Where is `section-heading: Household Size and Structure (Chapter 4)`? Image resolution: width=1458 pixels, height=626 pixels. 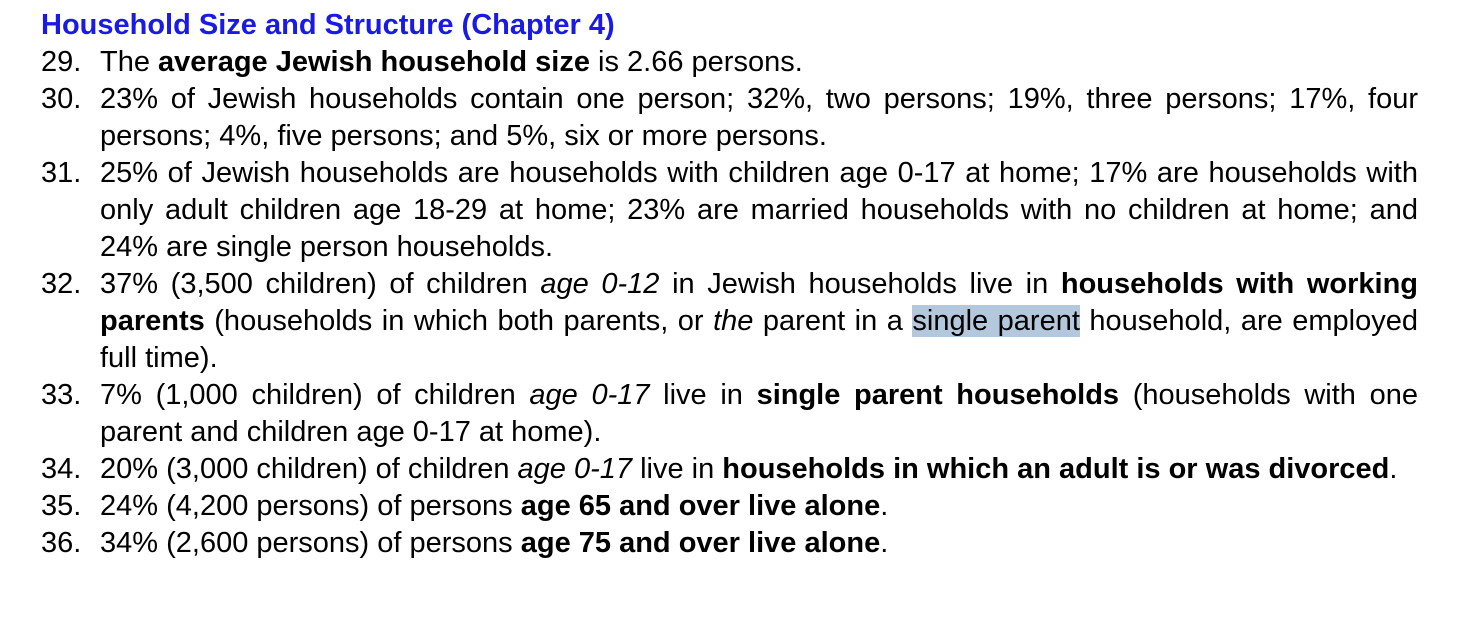
section-heading: Household Size and Structure (Chapter 4) is located at coordinates (328, 25).